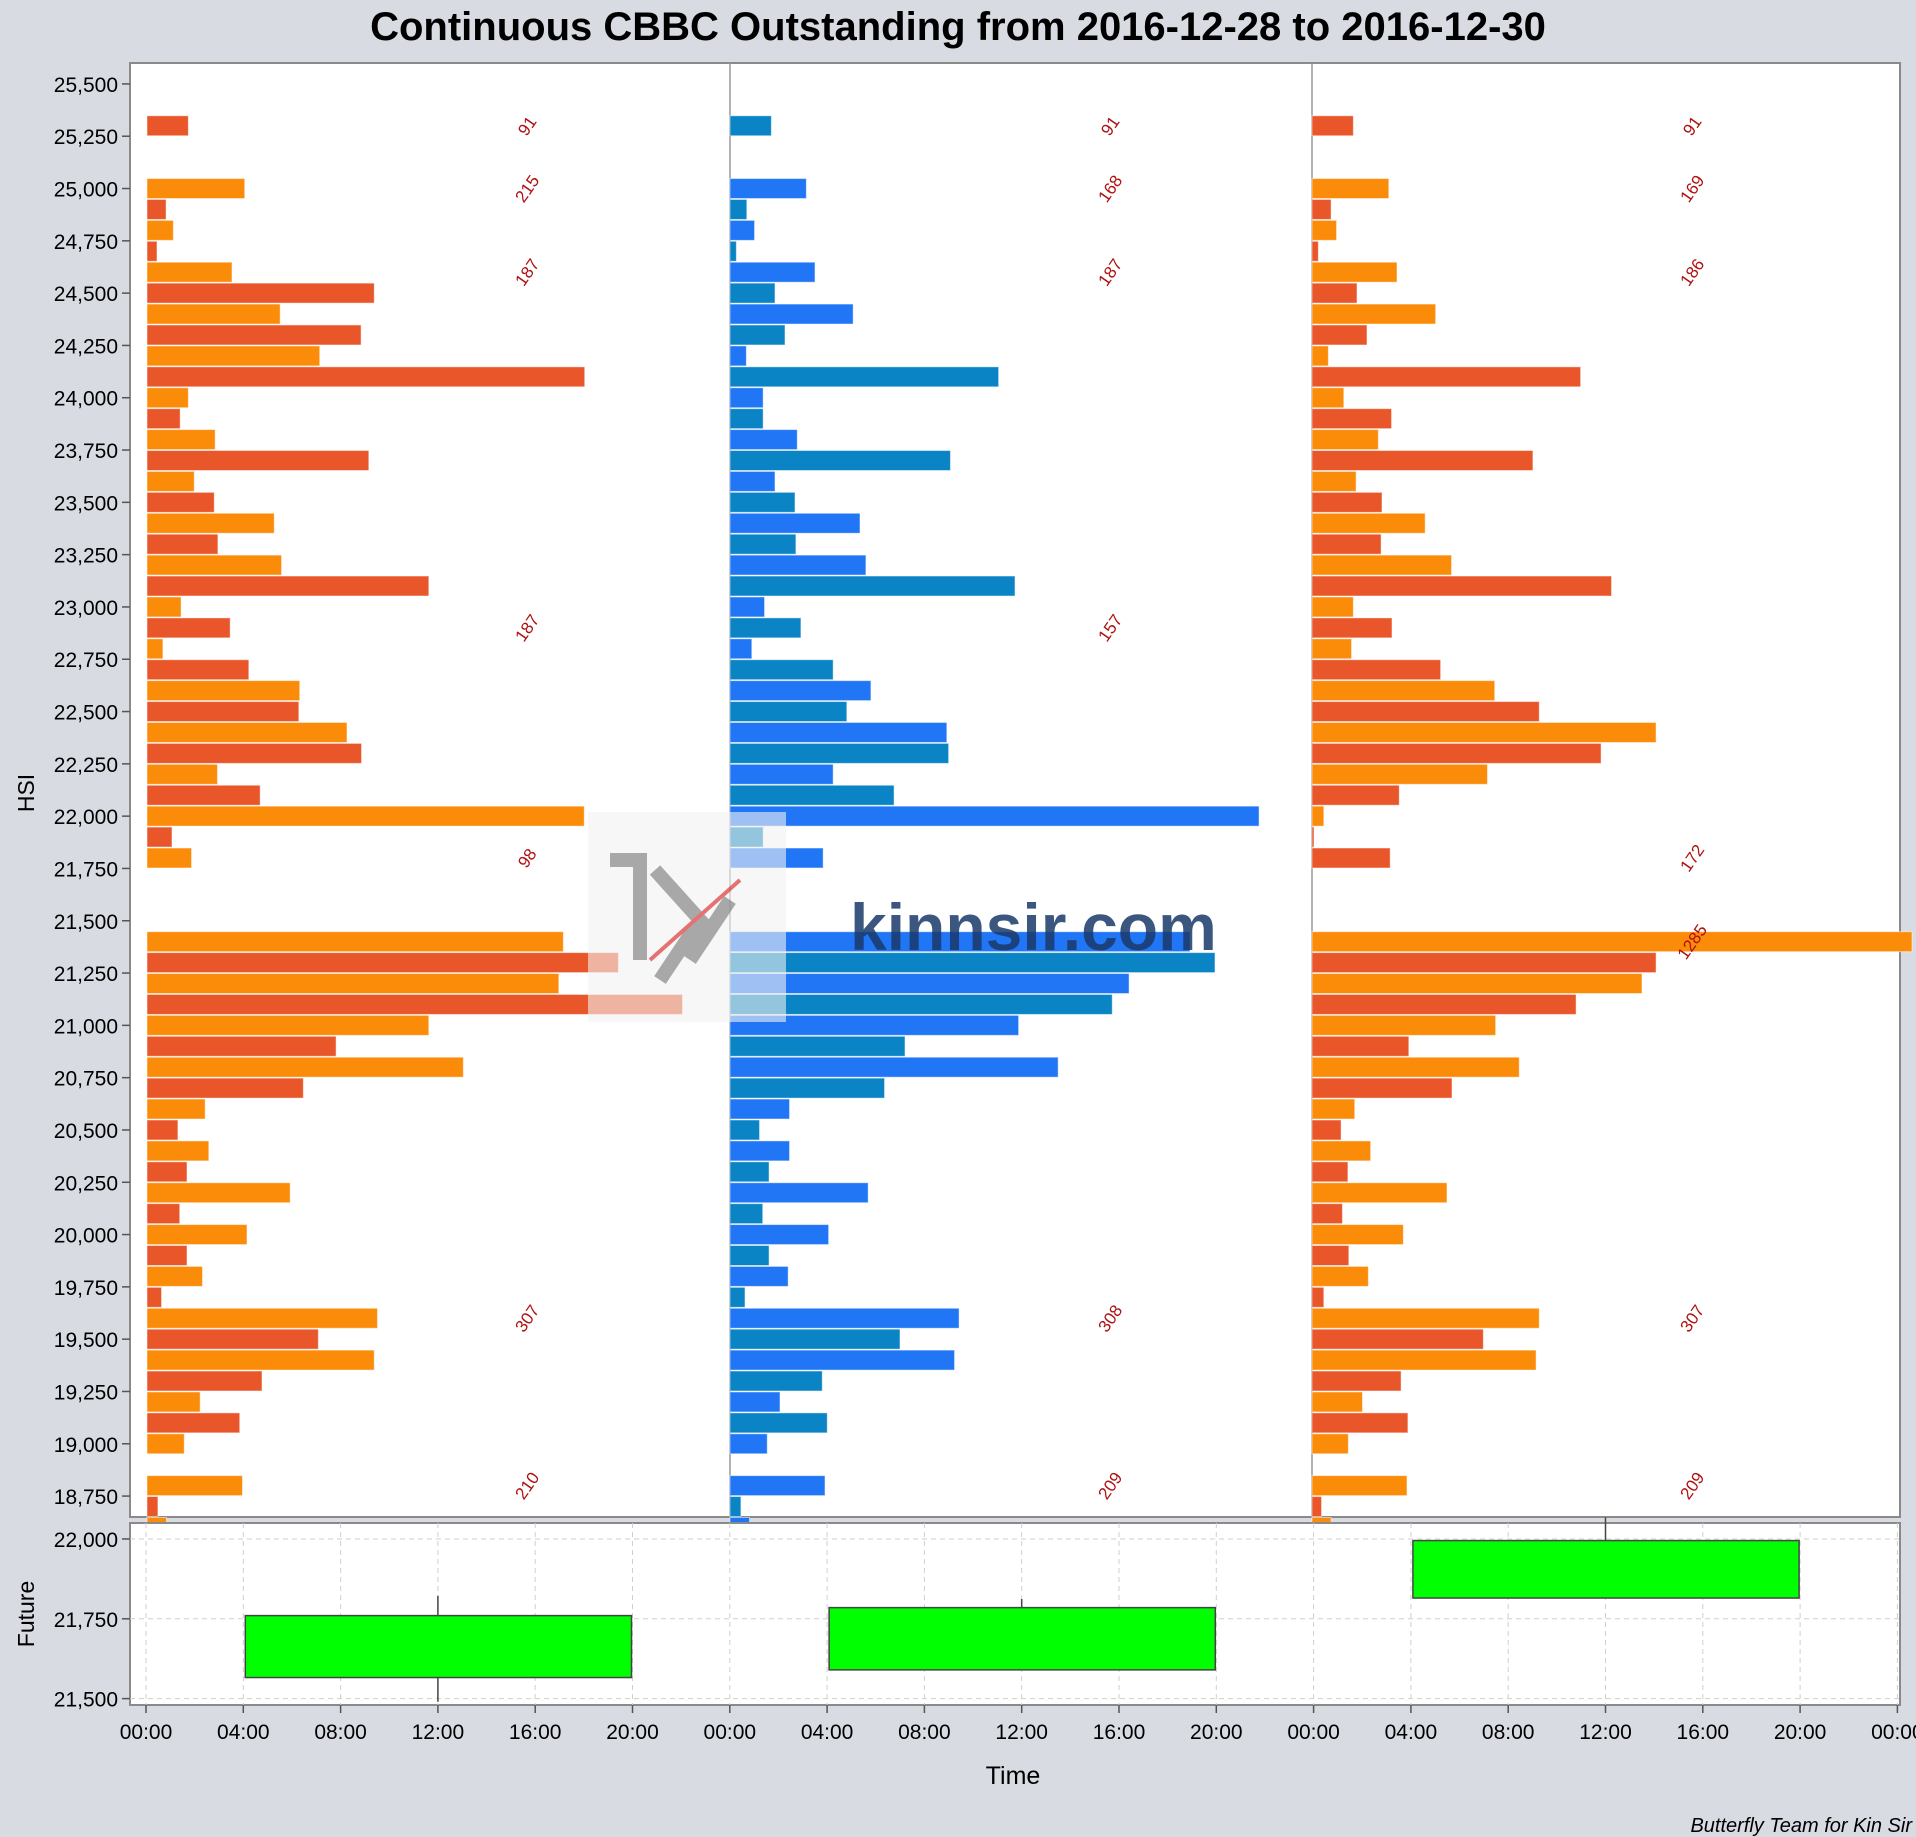 This screenshot has height=1837, width=1916. I want to click on cbbc-y-tick-label: 23,250, so click(86, 556).